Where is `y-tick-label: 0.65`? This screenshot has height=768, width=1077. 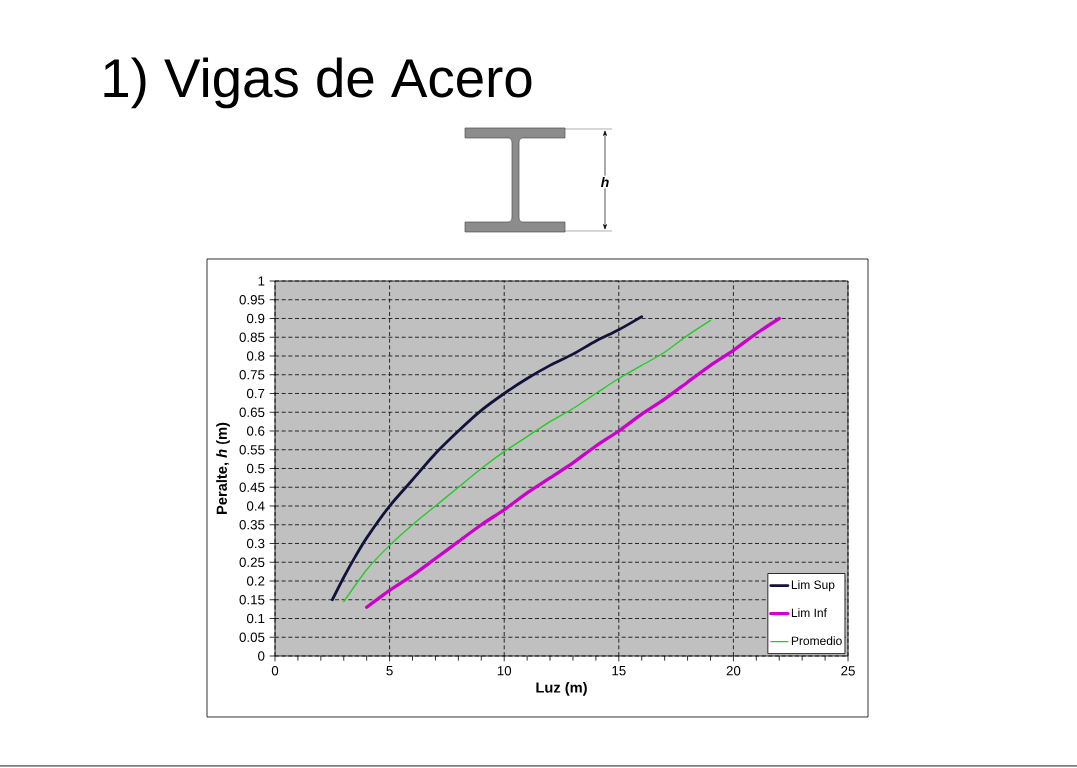 y-tick-label: 0.65 is located at coordinates (252, 412).